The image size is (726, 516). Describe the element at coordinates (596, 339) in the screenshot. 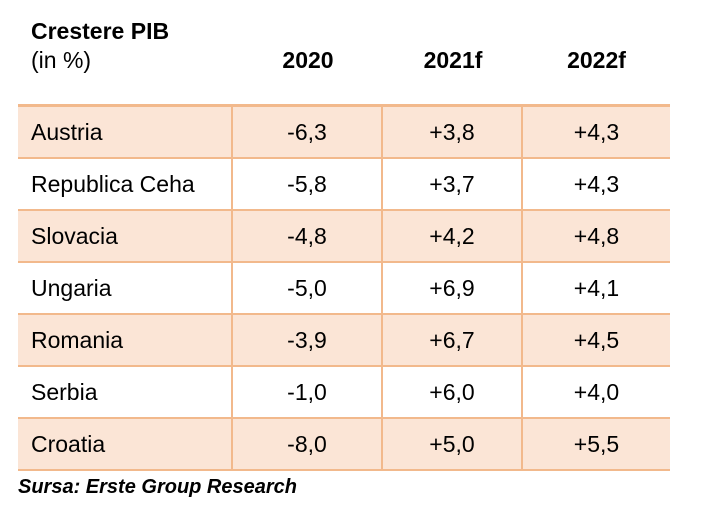

I see `value-cell: +4,5` at that location.